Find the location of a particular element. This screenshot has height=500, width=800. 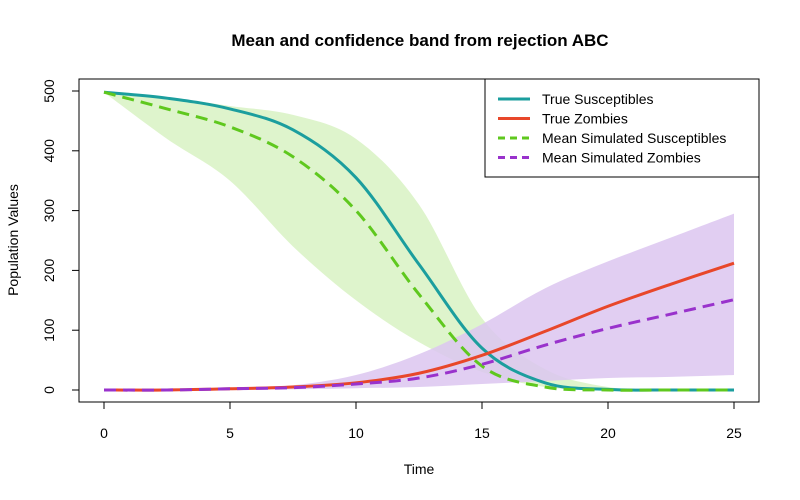

legend-label-true-susceptibles: True Susceptibles is located at coordinates (598, 99).